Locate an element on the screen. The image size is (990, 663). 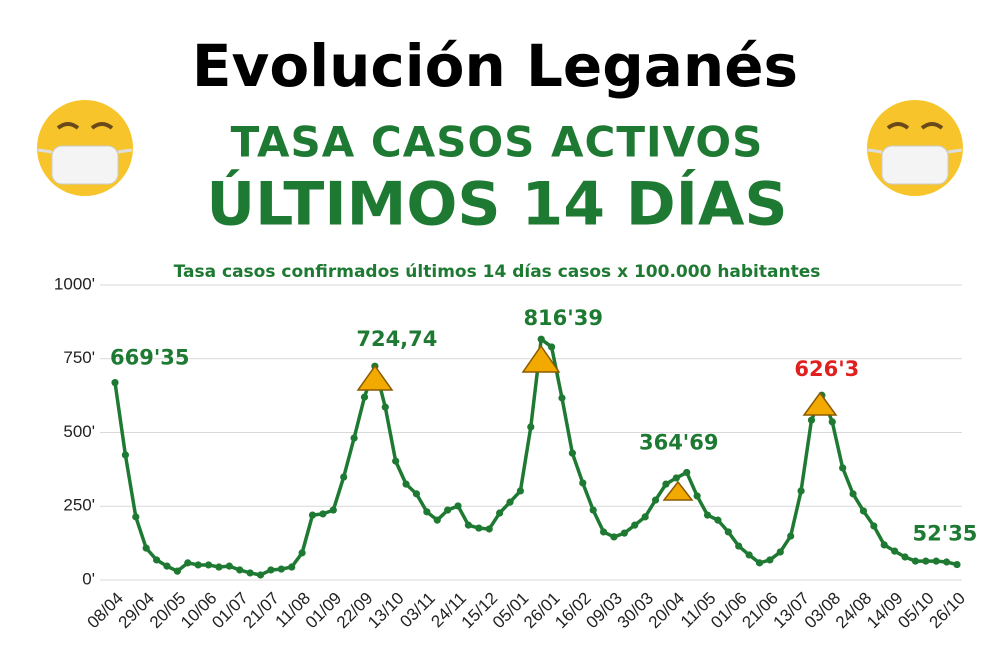
y-tick-label: 750' is located at coordinates (79, 357).